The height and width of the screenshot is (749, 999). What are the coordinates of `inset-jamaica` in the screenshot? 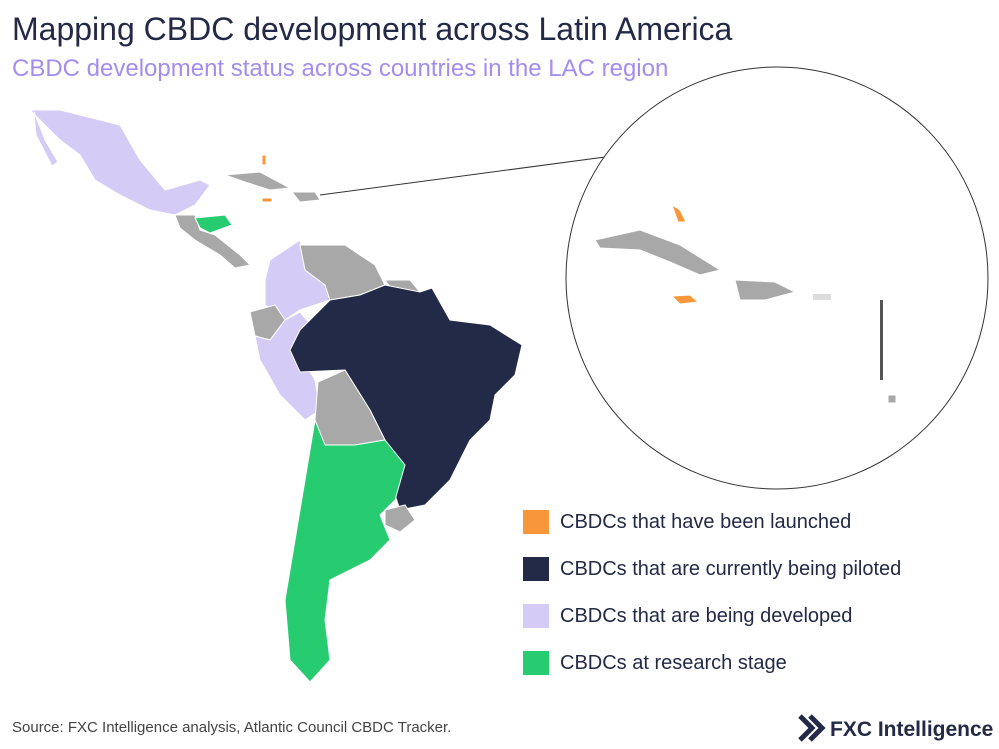 It's located at (685, 299).